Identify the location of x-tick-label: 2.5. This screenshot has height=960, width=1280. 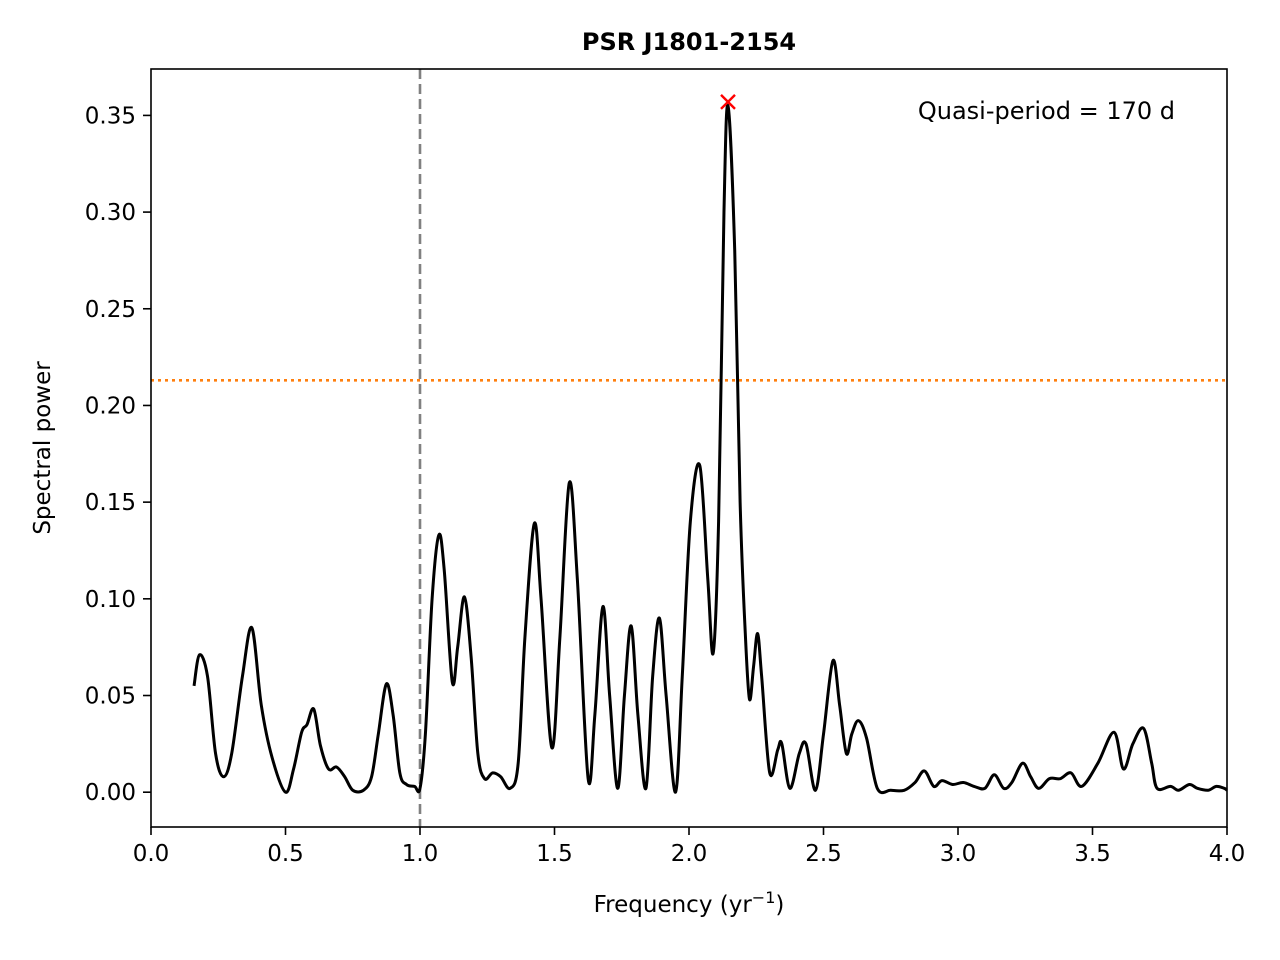
(823, 854).